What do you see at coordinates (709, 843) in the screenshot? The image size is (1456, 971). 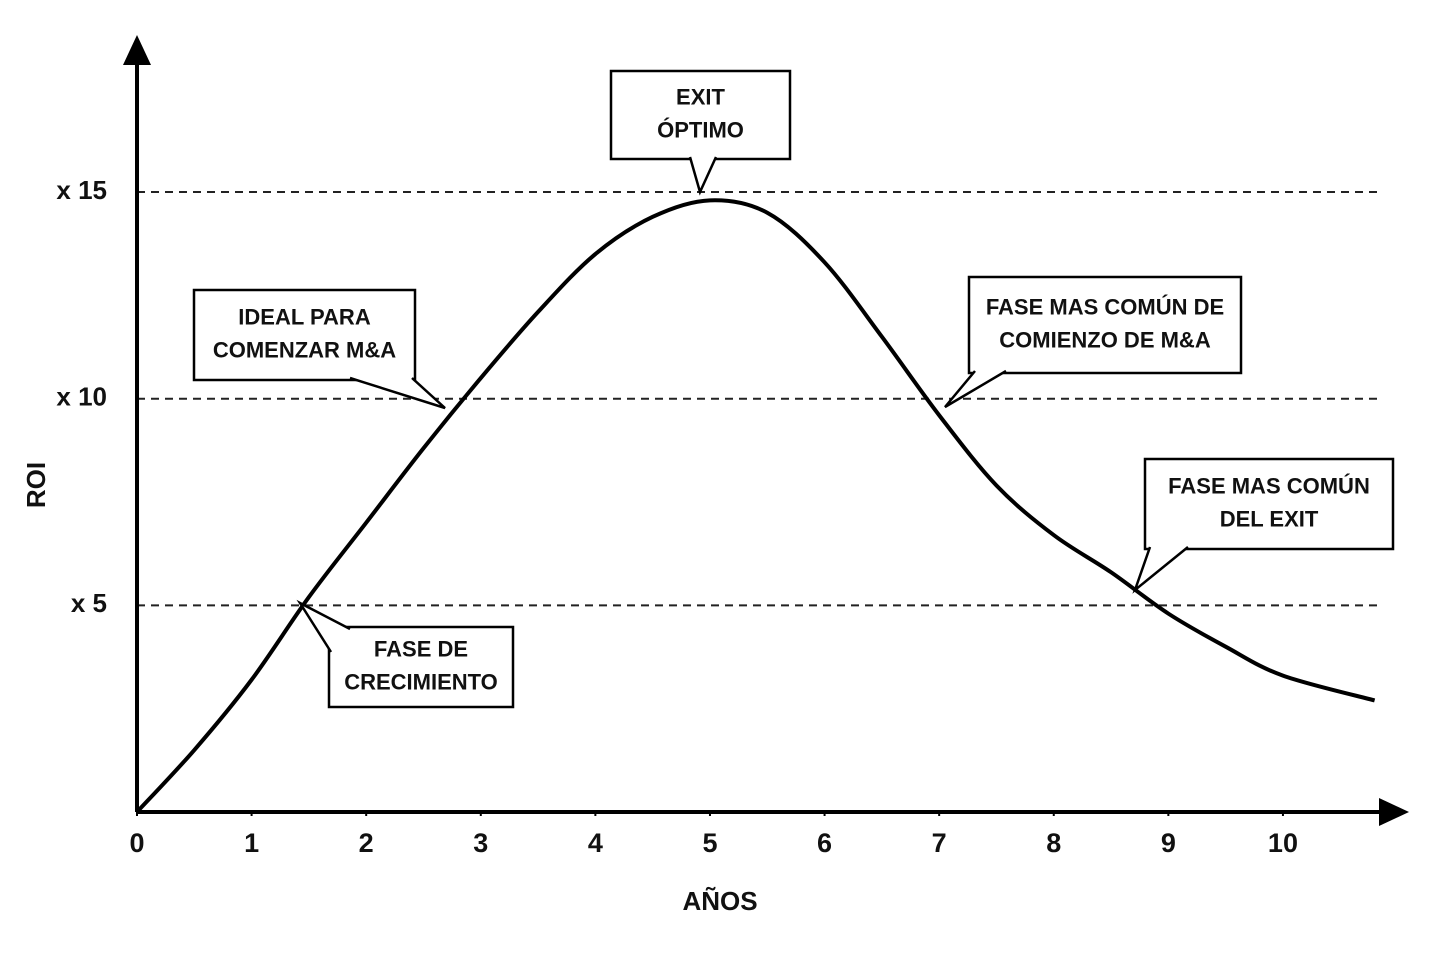 I see `x-tick-label: 5` at bounding box center [709, 843].